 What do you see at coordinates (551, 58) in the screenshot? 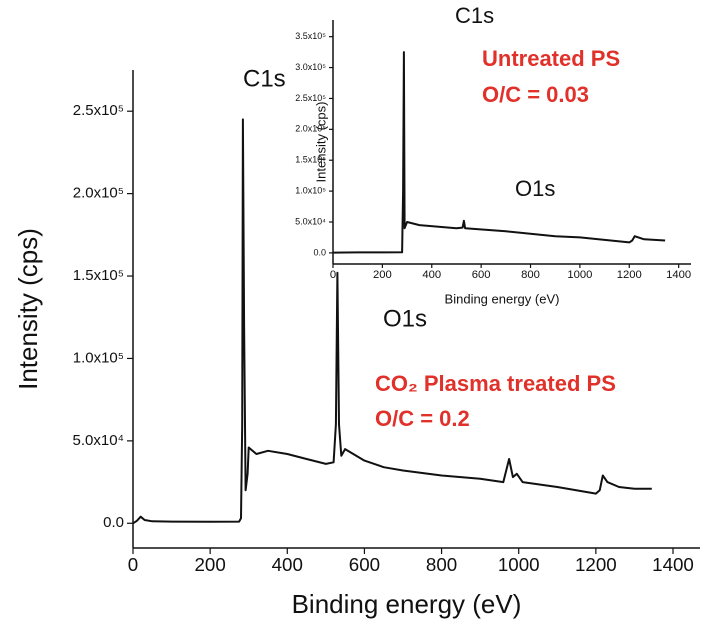
I see `annotation: Untreated PS` at bounding box center [551, 58].